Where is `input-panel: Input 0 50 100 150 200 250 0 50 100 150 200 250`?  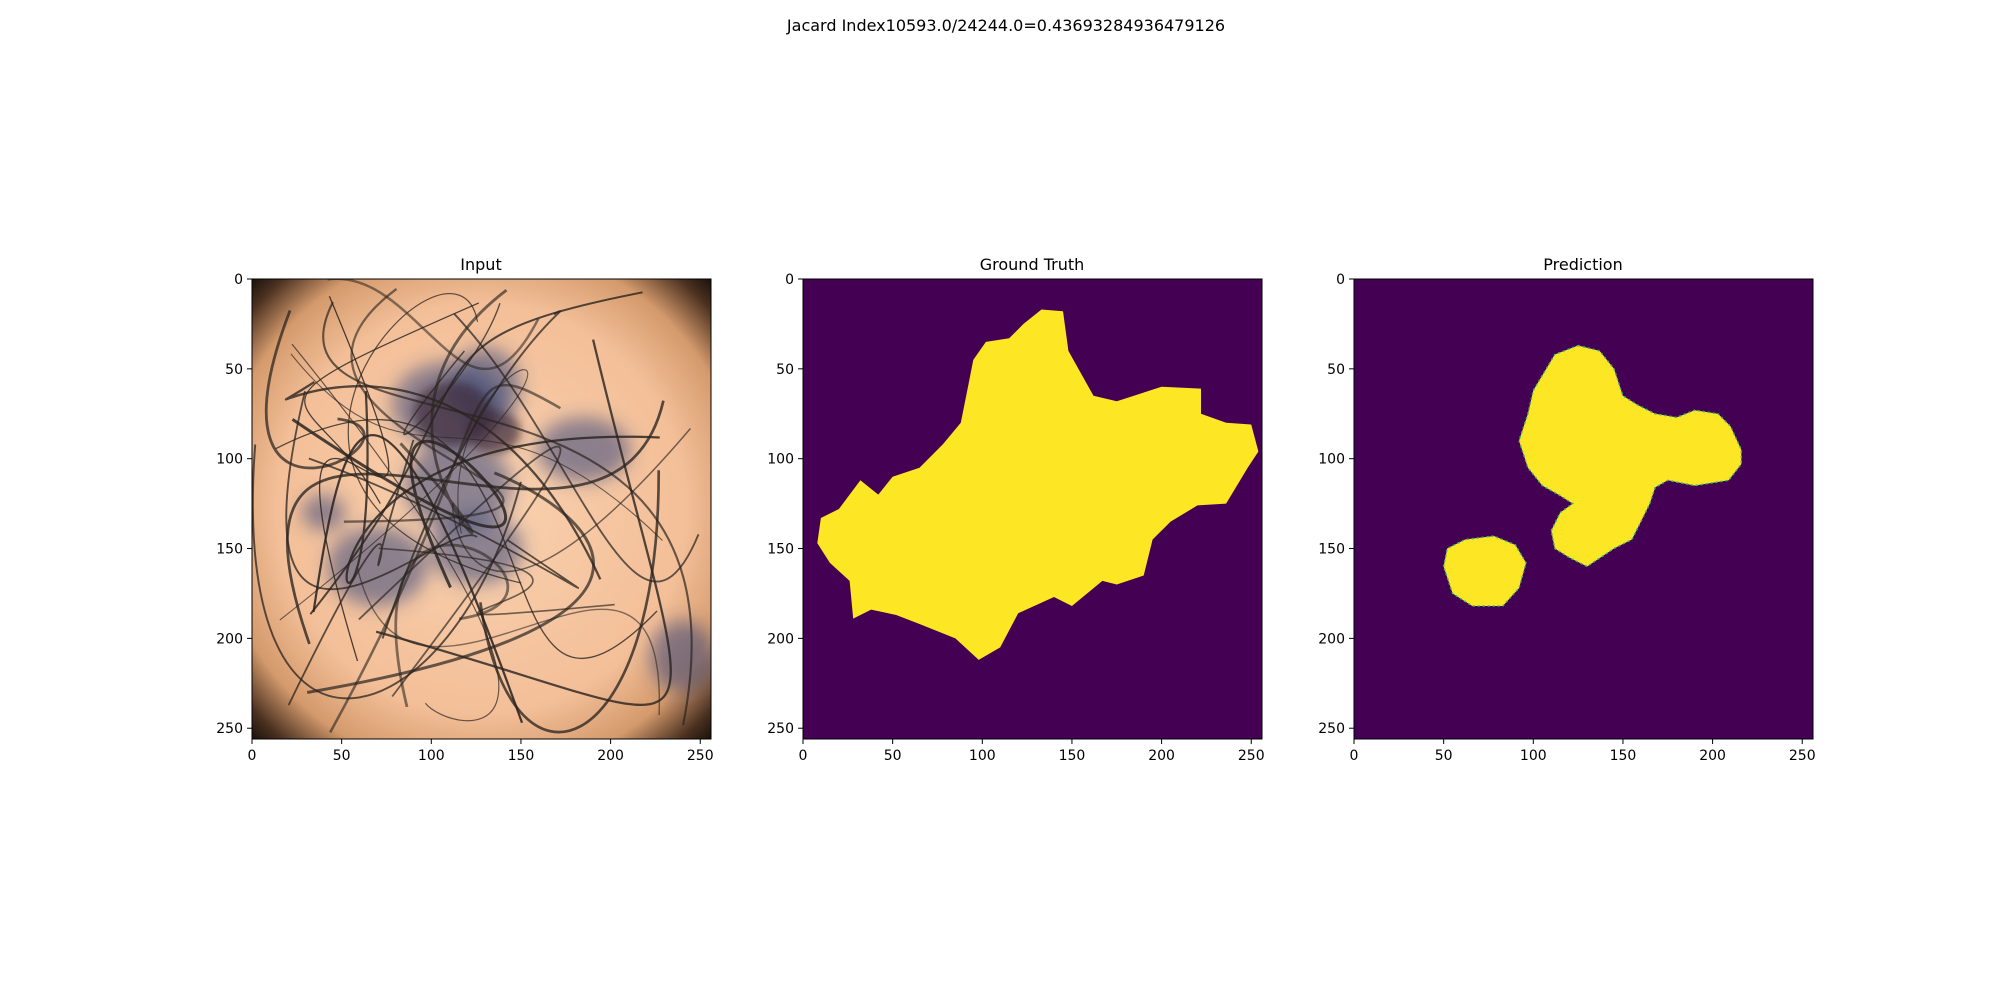 input-panel: Input 0 50 100 150 200 250 0 50 100 150 200 250 is located at coordinates (465, 509).